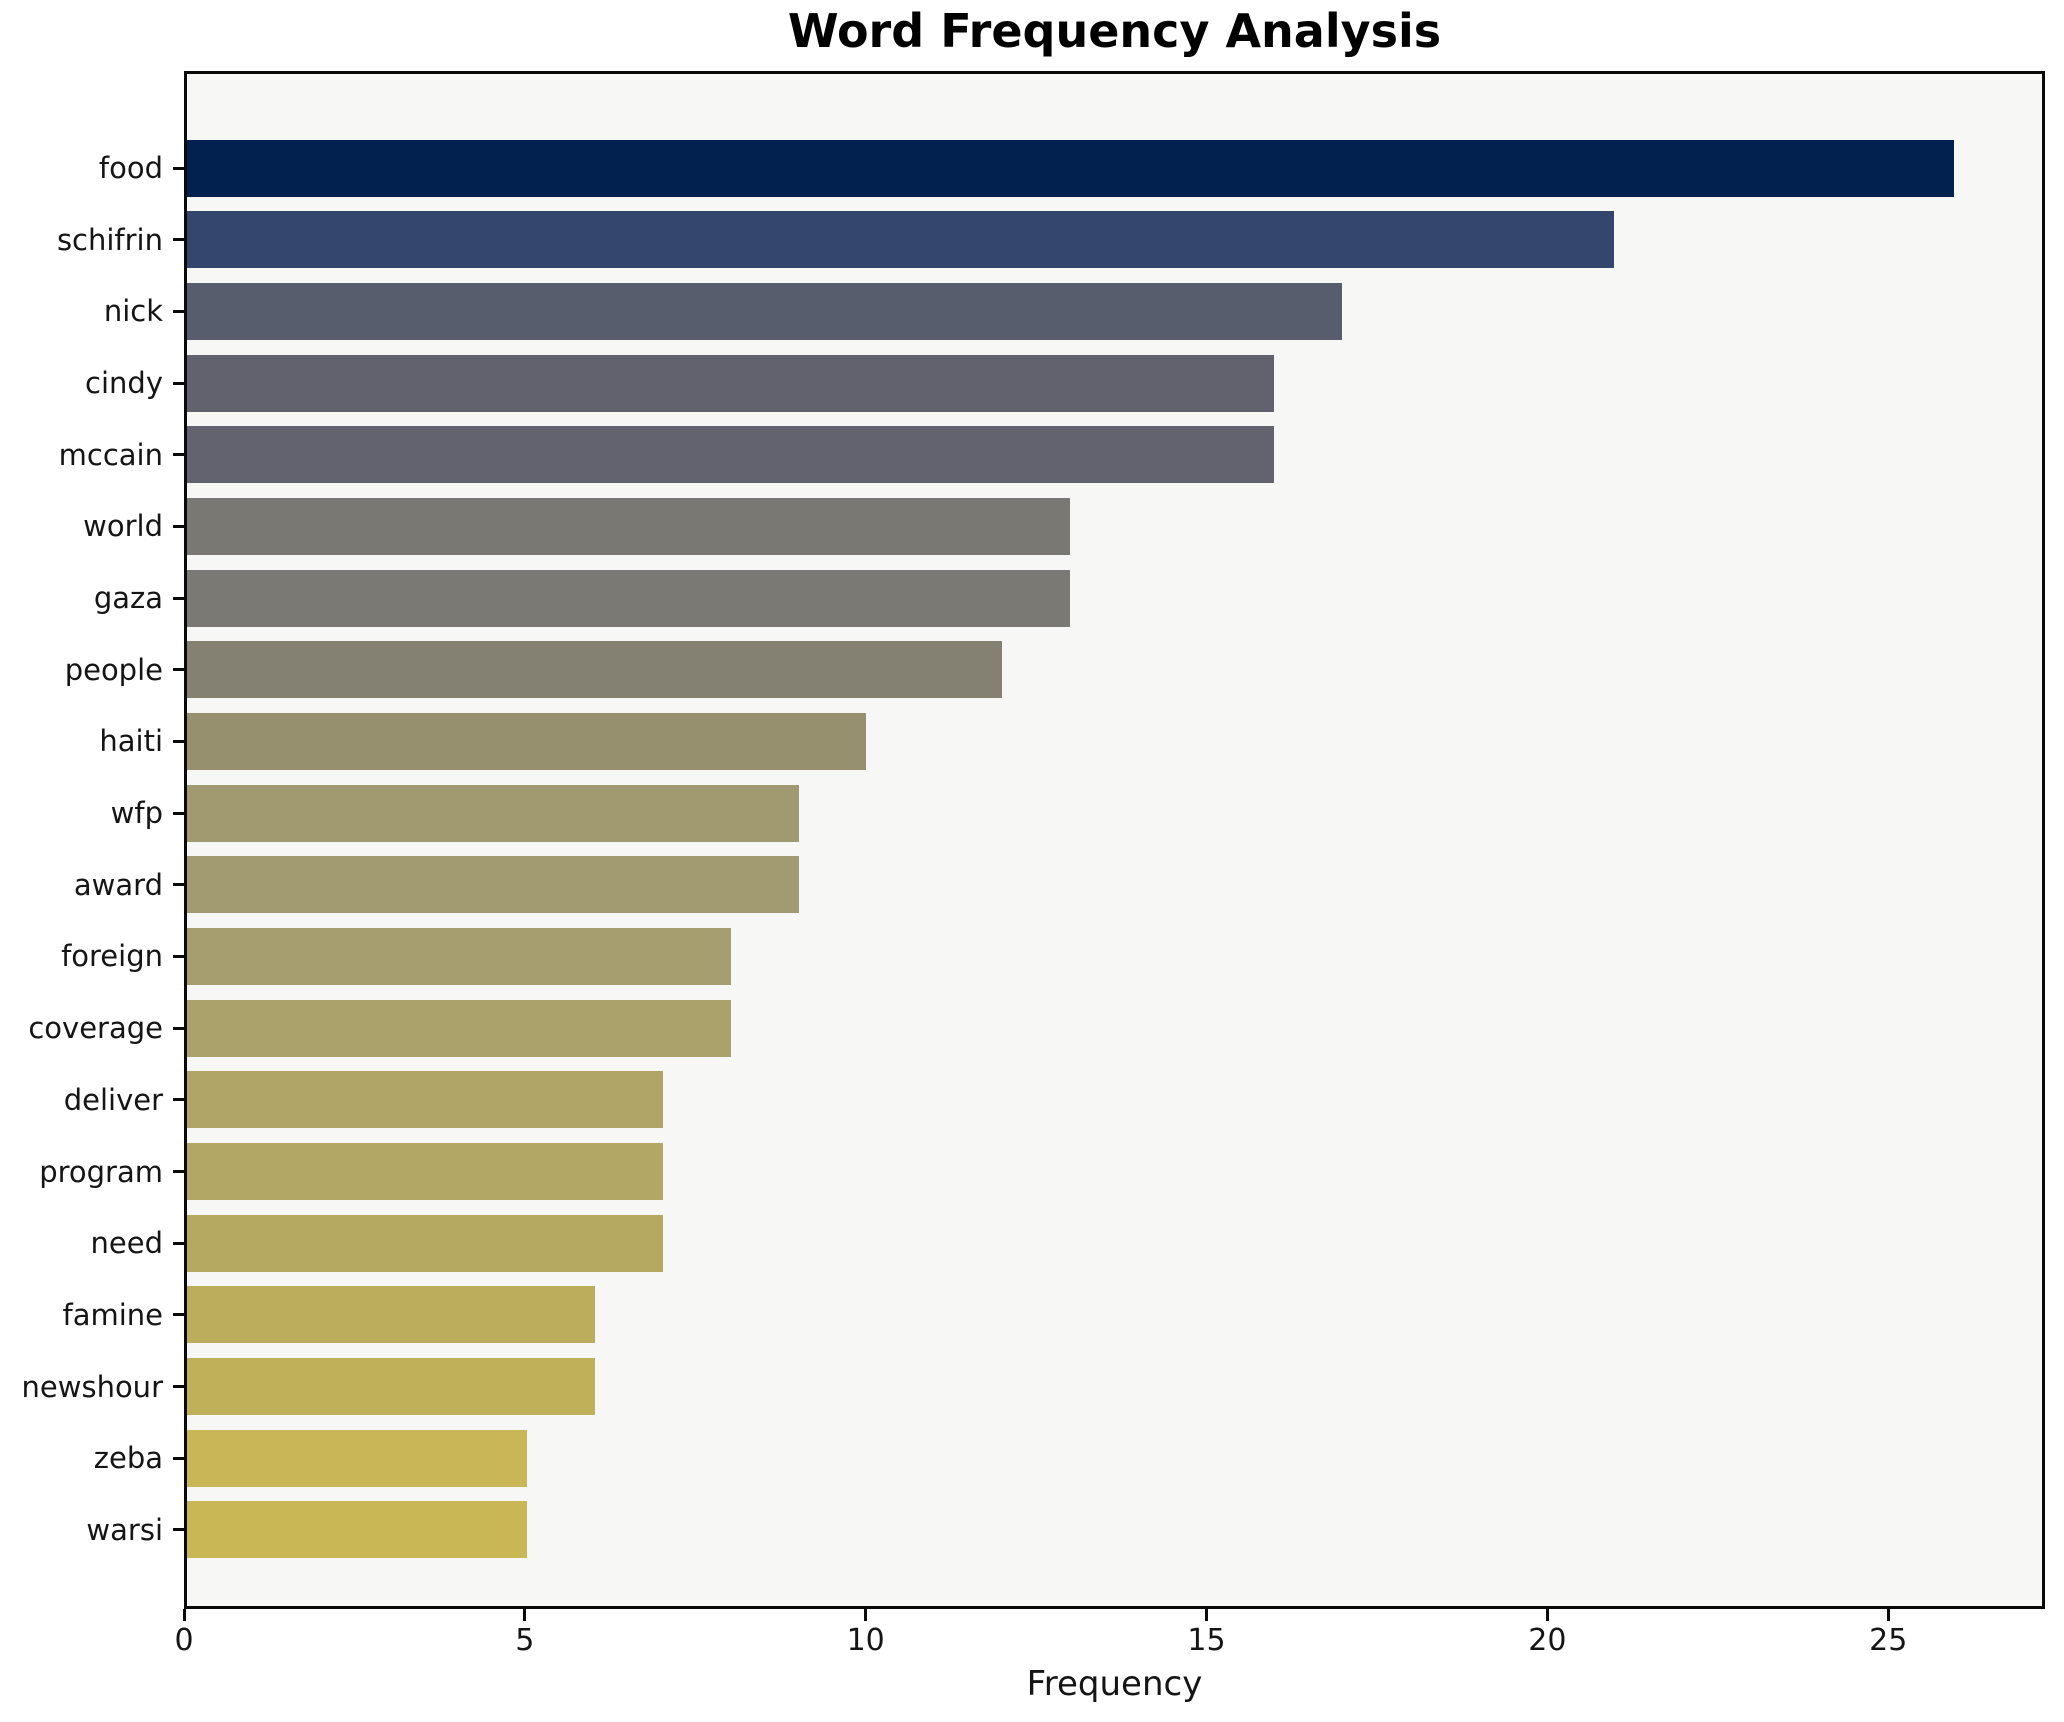  I want to click on y-tick-label-award: award, so click(118, 884).